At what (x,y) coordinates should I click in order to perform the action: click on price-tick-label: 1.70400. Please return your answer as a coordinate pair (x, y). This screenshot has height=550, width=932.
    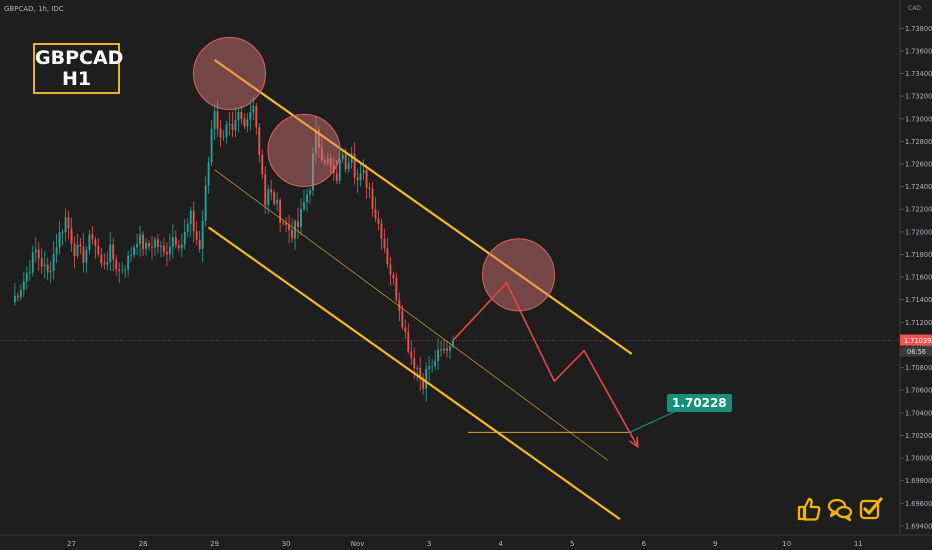
    Looking at the image, I should click on (918, 413).